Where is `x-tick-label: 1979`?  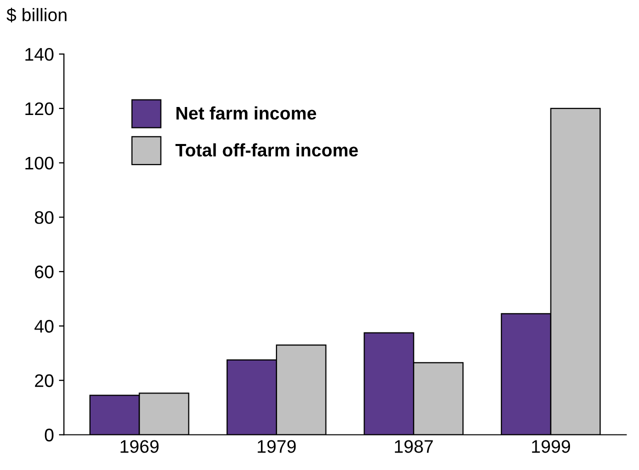
x-tick-label: 1979 is located at coordinates (277, 446).